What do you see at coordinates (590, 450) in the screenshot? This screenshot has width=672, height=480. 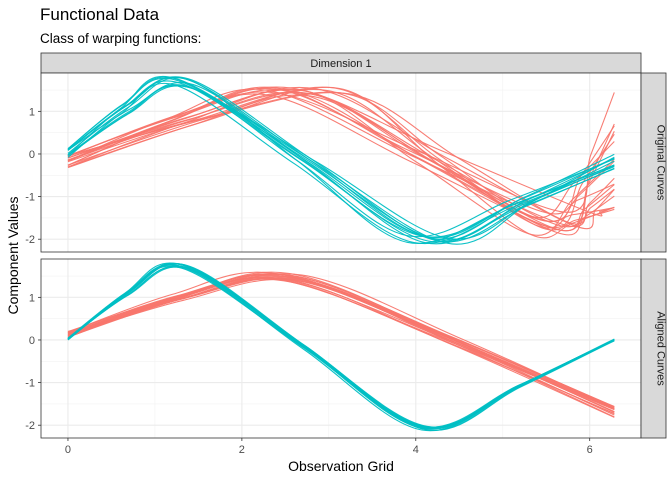 I see `x-tick-label: 6` at bounding box center [590, 450].